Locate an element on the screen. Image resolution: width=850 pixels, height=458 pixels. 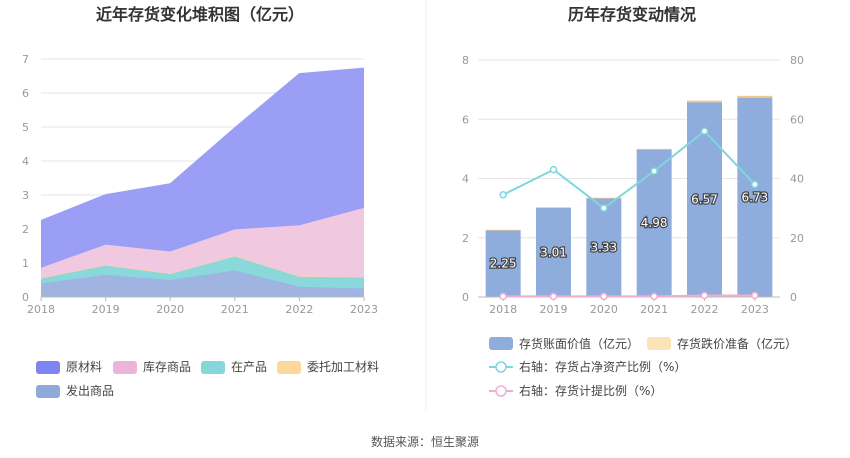
right-y2-tick-label: 80 is located at coordinates (797, 60).